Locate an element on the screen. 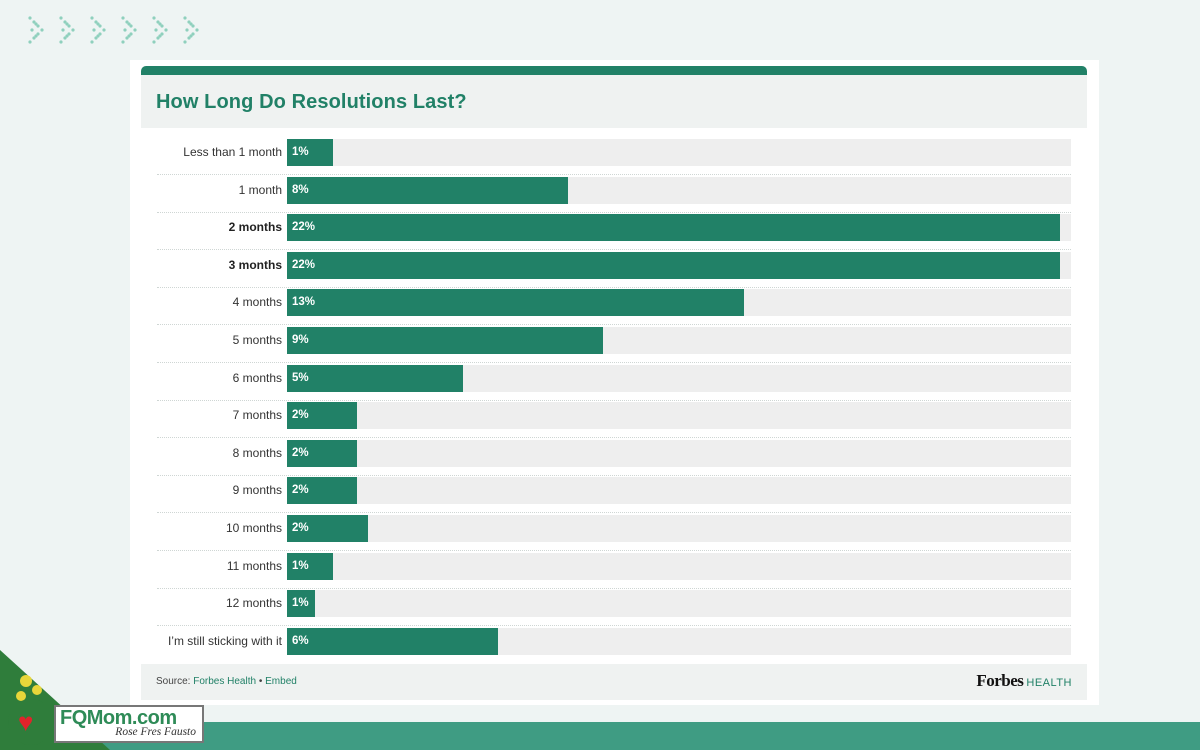 The image size is (1200, 750). category-label: 6 months is located at coordinates (257, 377).